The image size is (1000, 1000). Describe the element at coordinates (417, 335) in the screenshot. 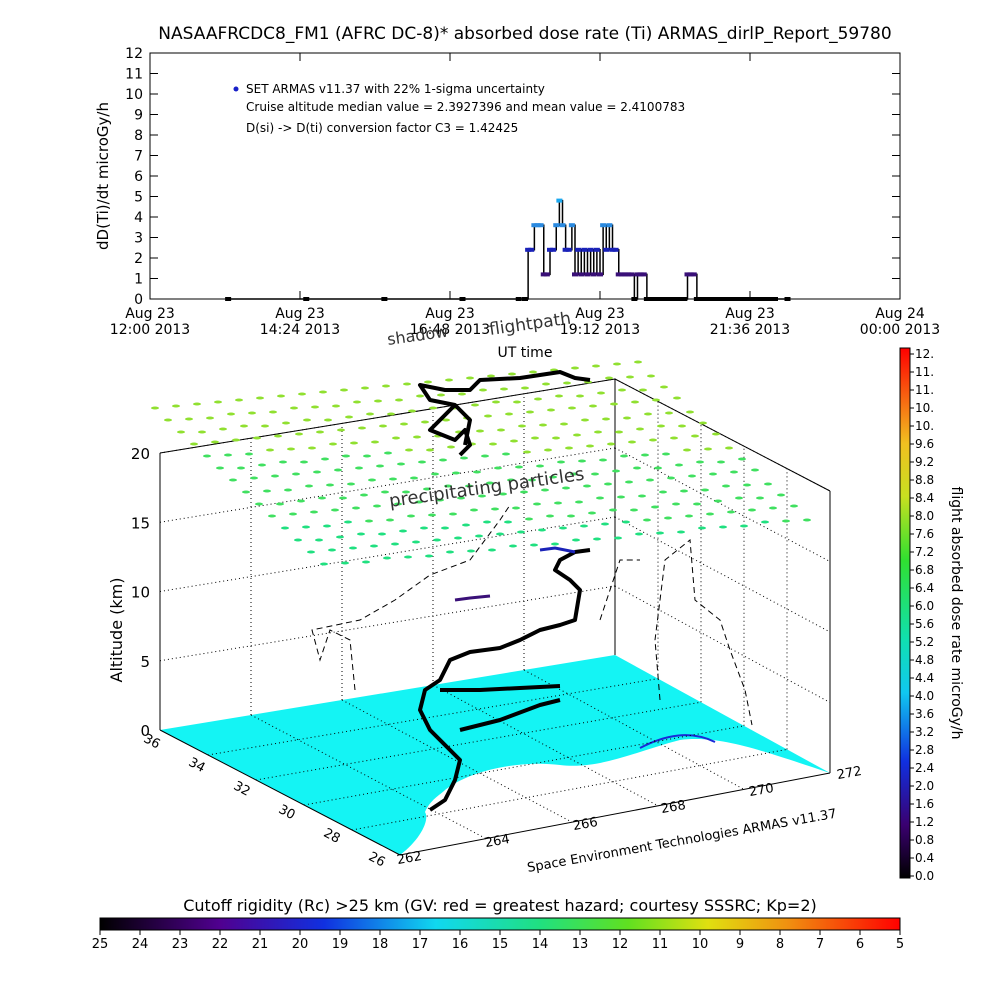

I see `label-shadow: shadow` at that location.